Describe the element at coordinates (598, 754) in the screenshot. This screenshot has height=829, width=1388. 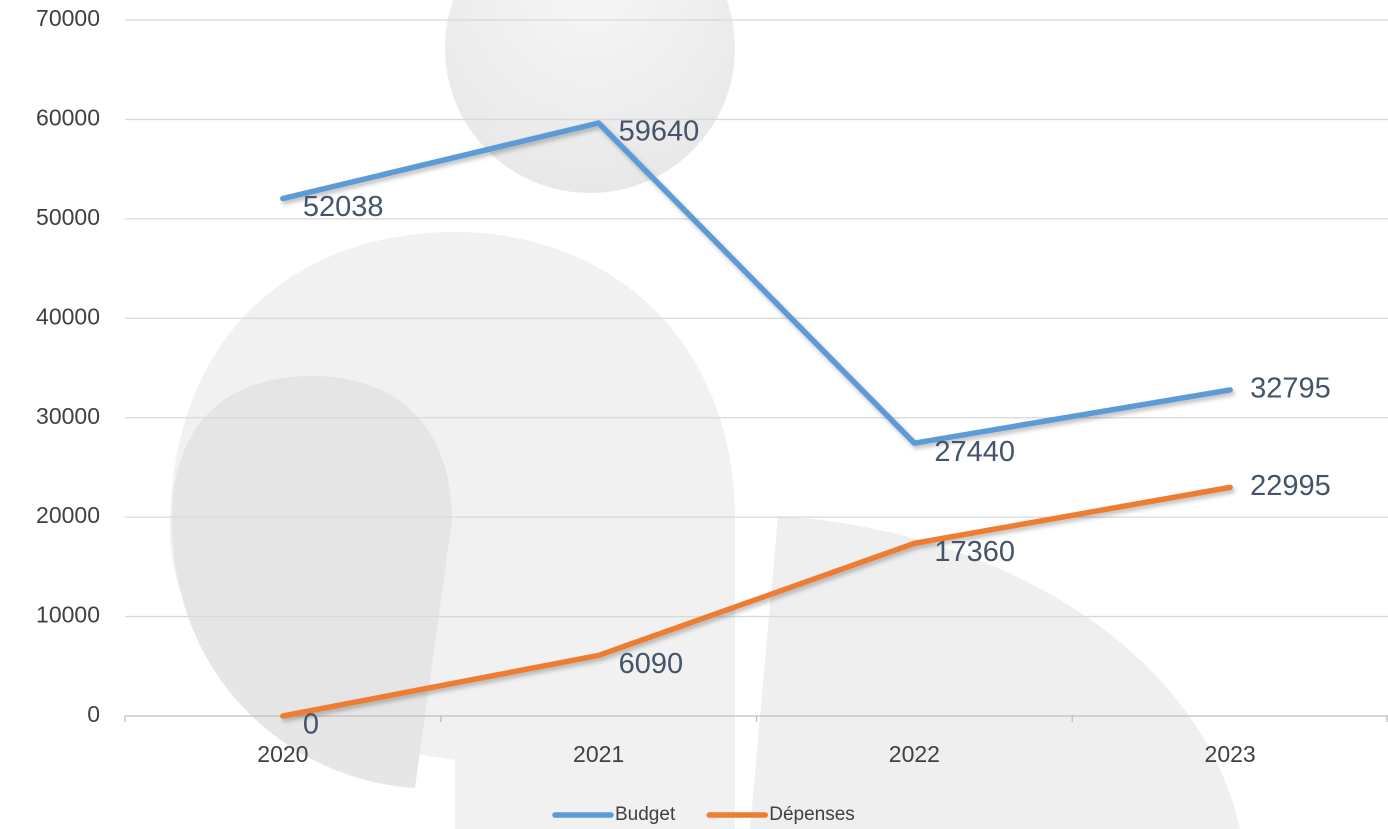
I see `x-tick-label: 2021` at that location.